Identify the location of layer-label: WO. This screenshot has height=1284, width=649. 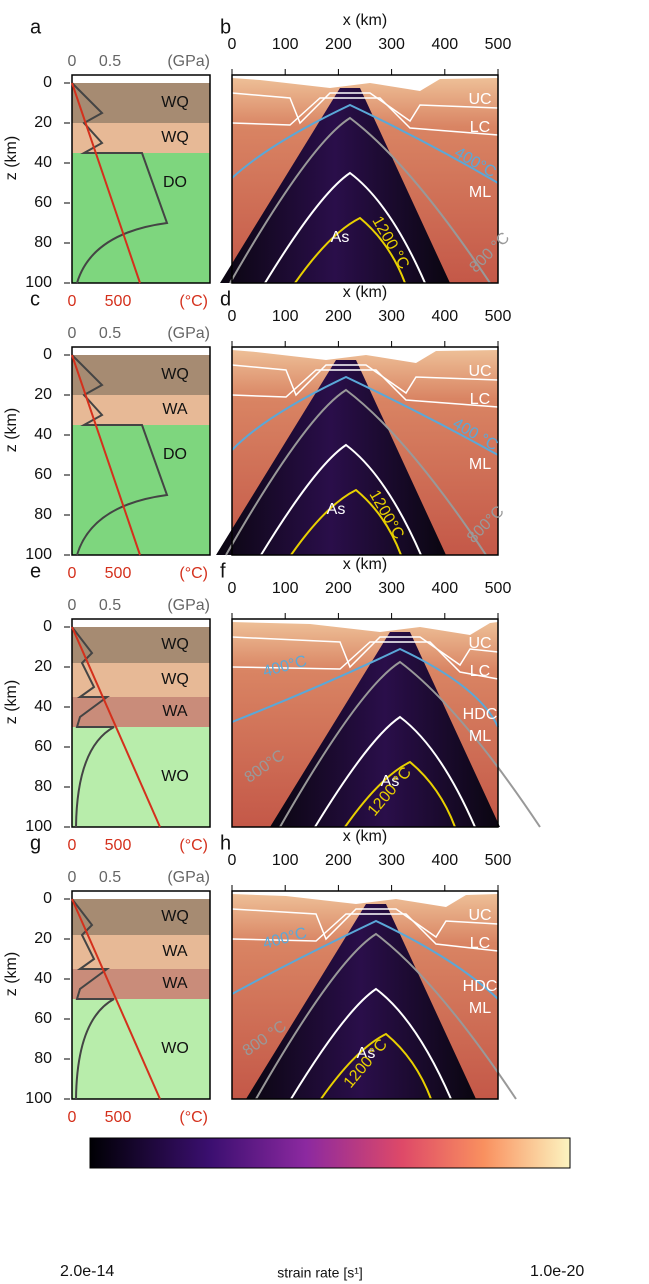
(175, 1048).